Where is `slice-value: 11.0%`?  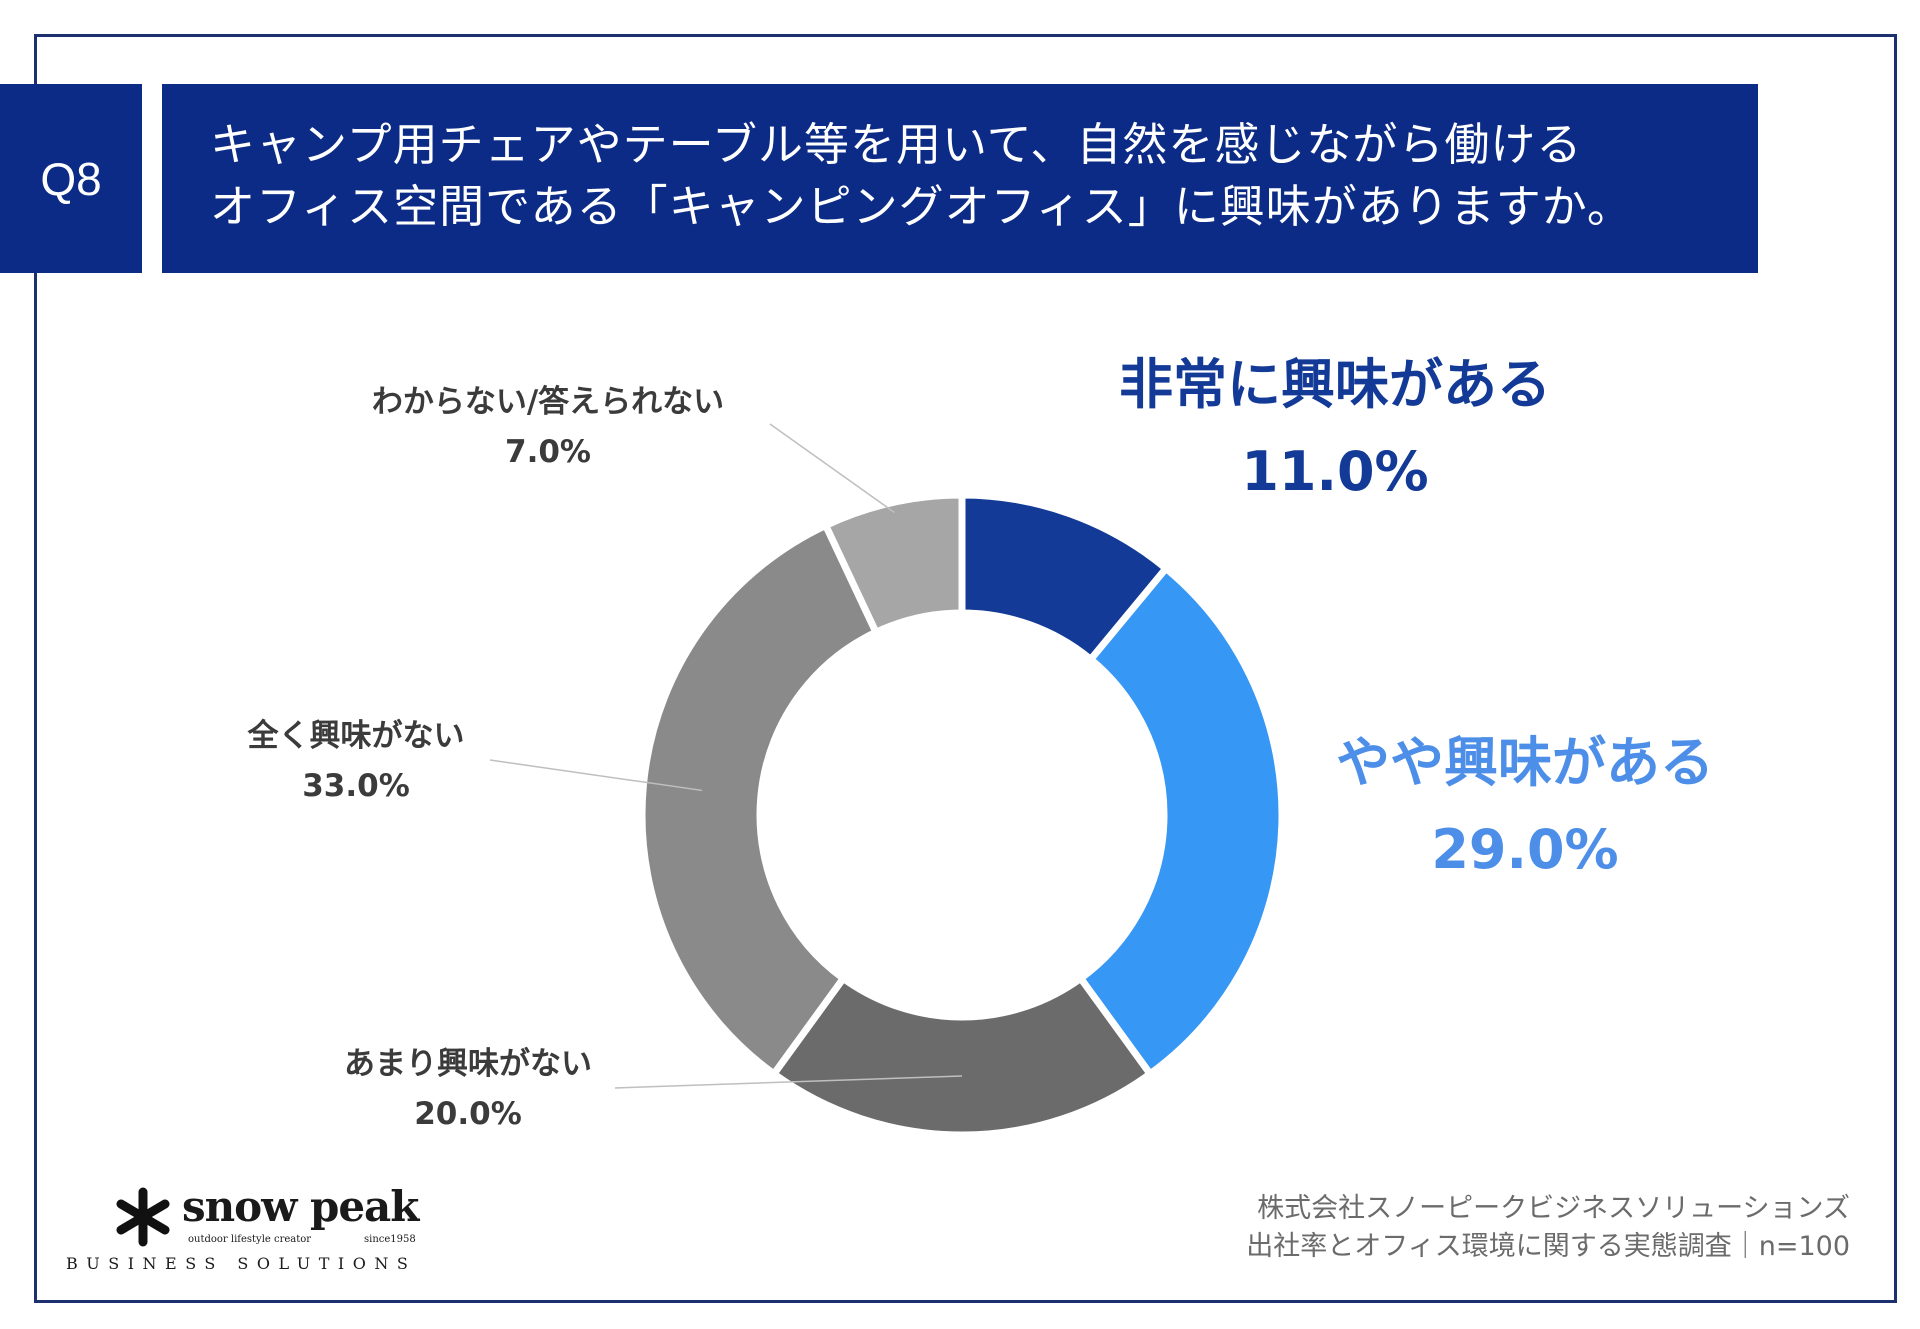 slice-value: 11.0% is located at coordinates (1335, 471).